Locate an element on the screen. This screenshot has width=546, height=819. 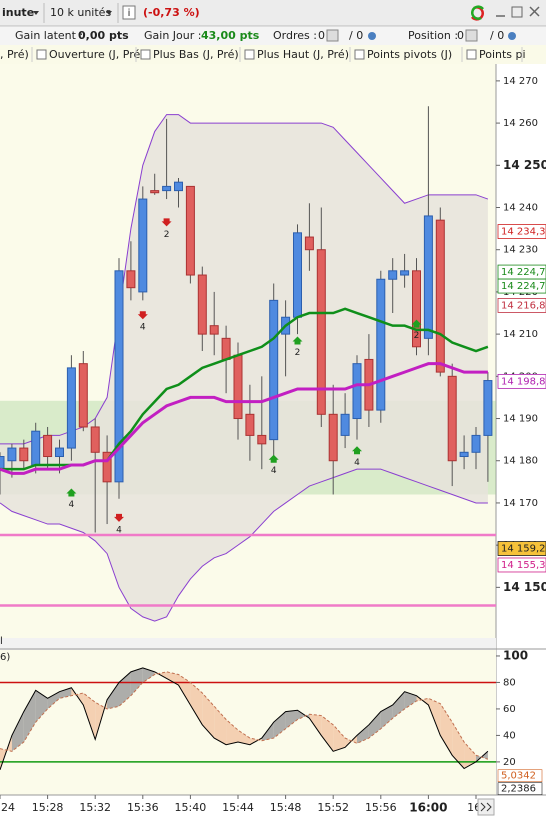
value: 43,00 pts is located at coordinates (230, 35).